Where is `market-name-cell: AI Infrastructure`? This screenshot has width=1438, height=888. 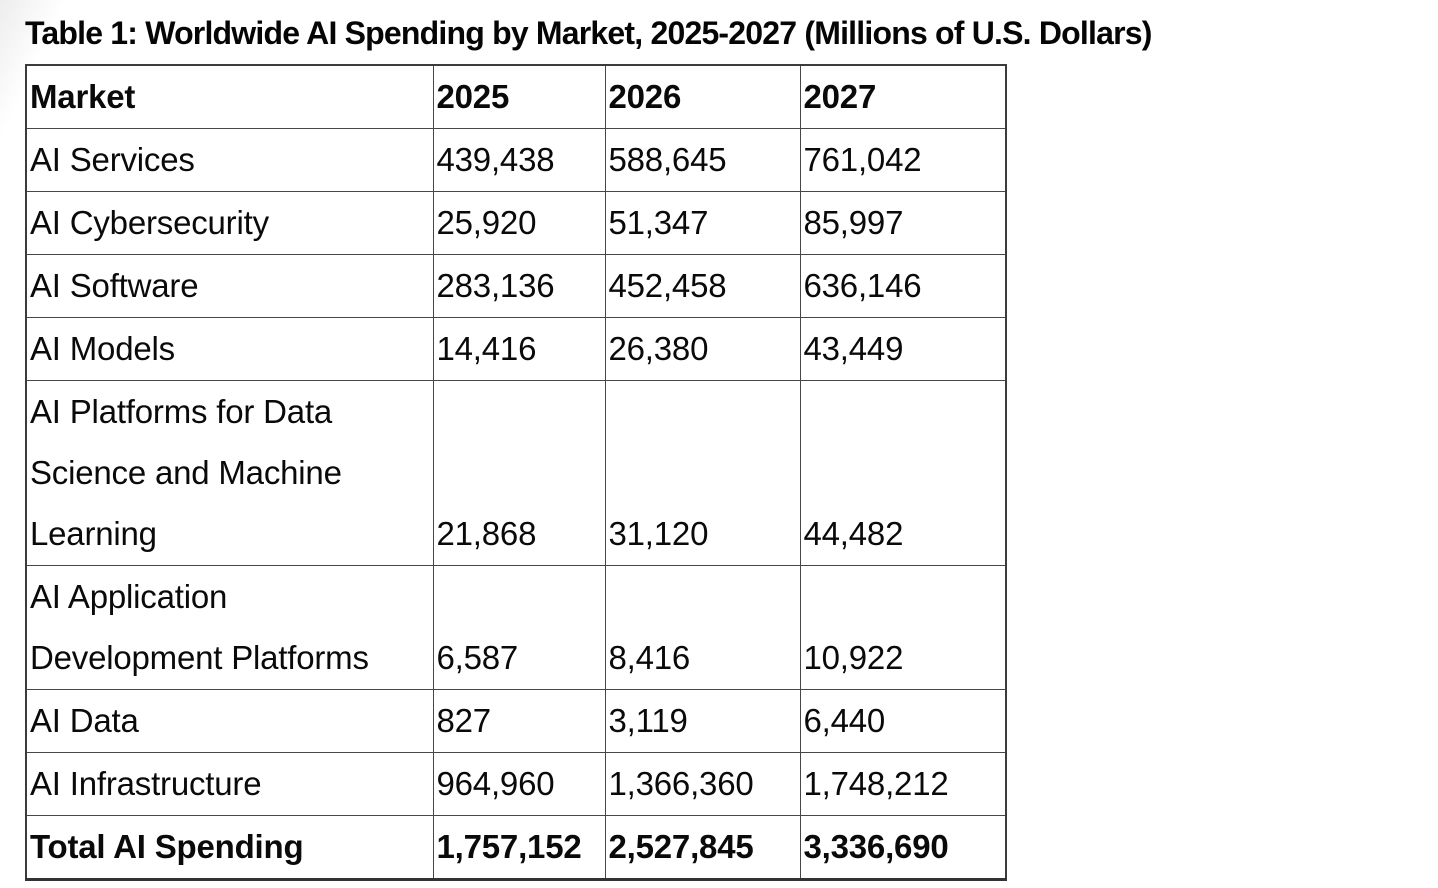 market-name-cell: AI Infrastructure is located at coordinates (229, 784).